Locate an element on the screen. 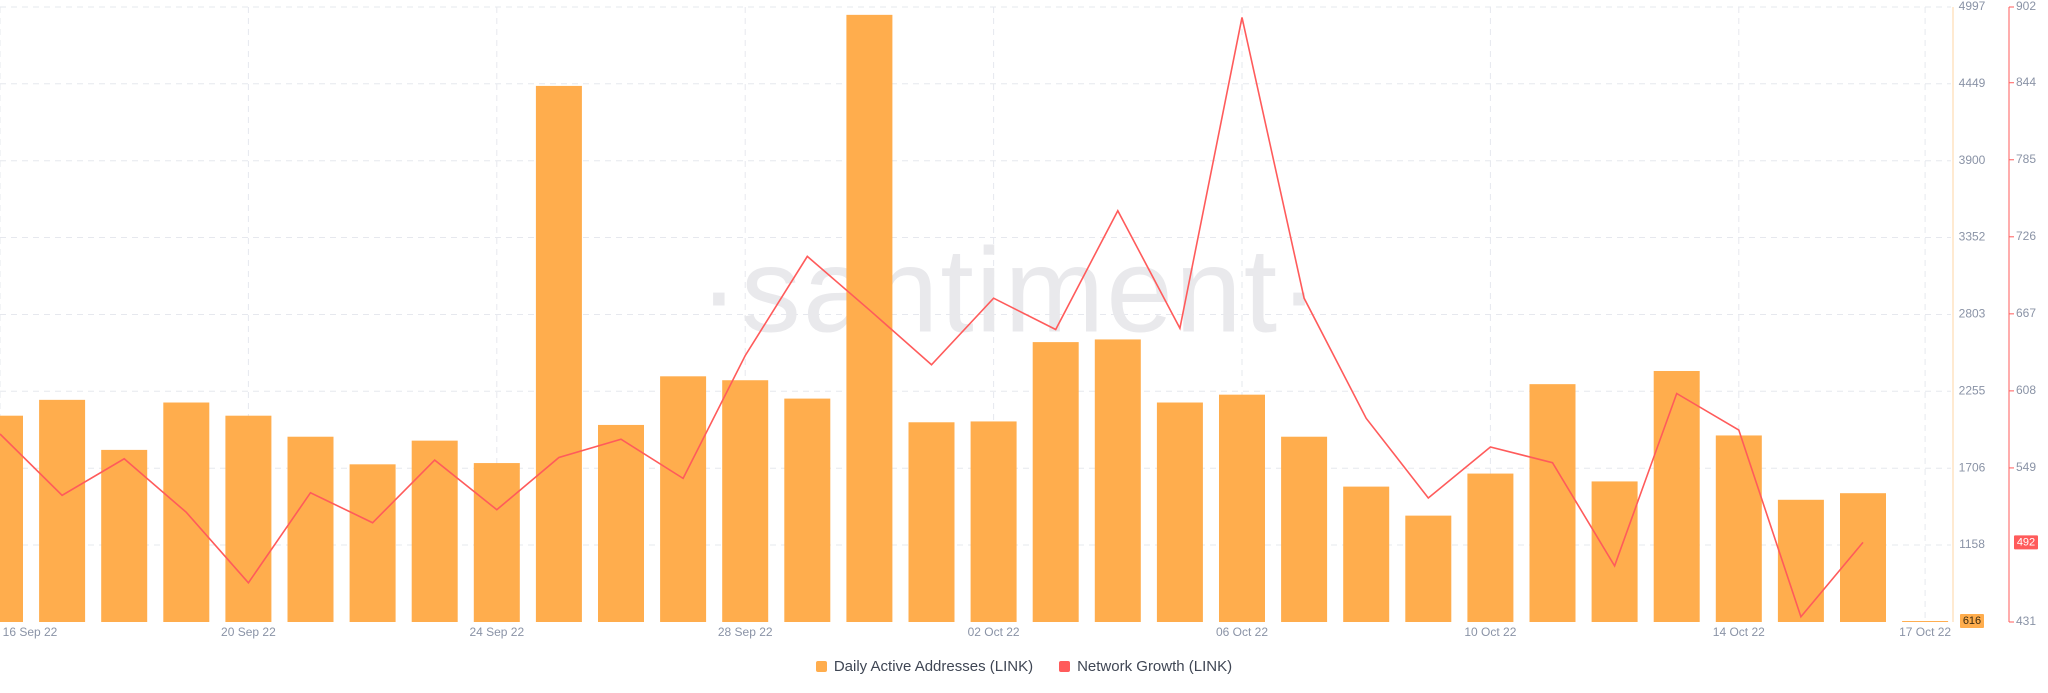 This screenshot has width=2048, height=693. y-tick-label: 1158 is located at coordinates (1972, 544).